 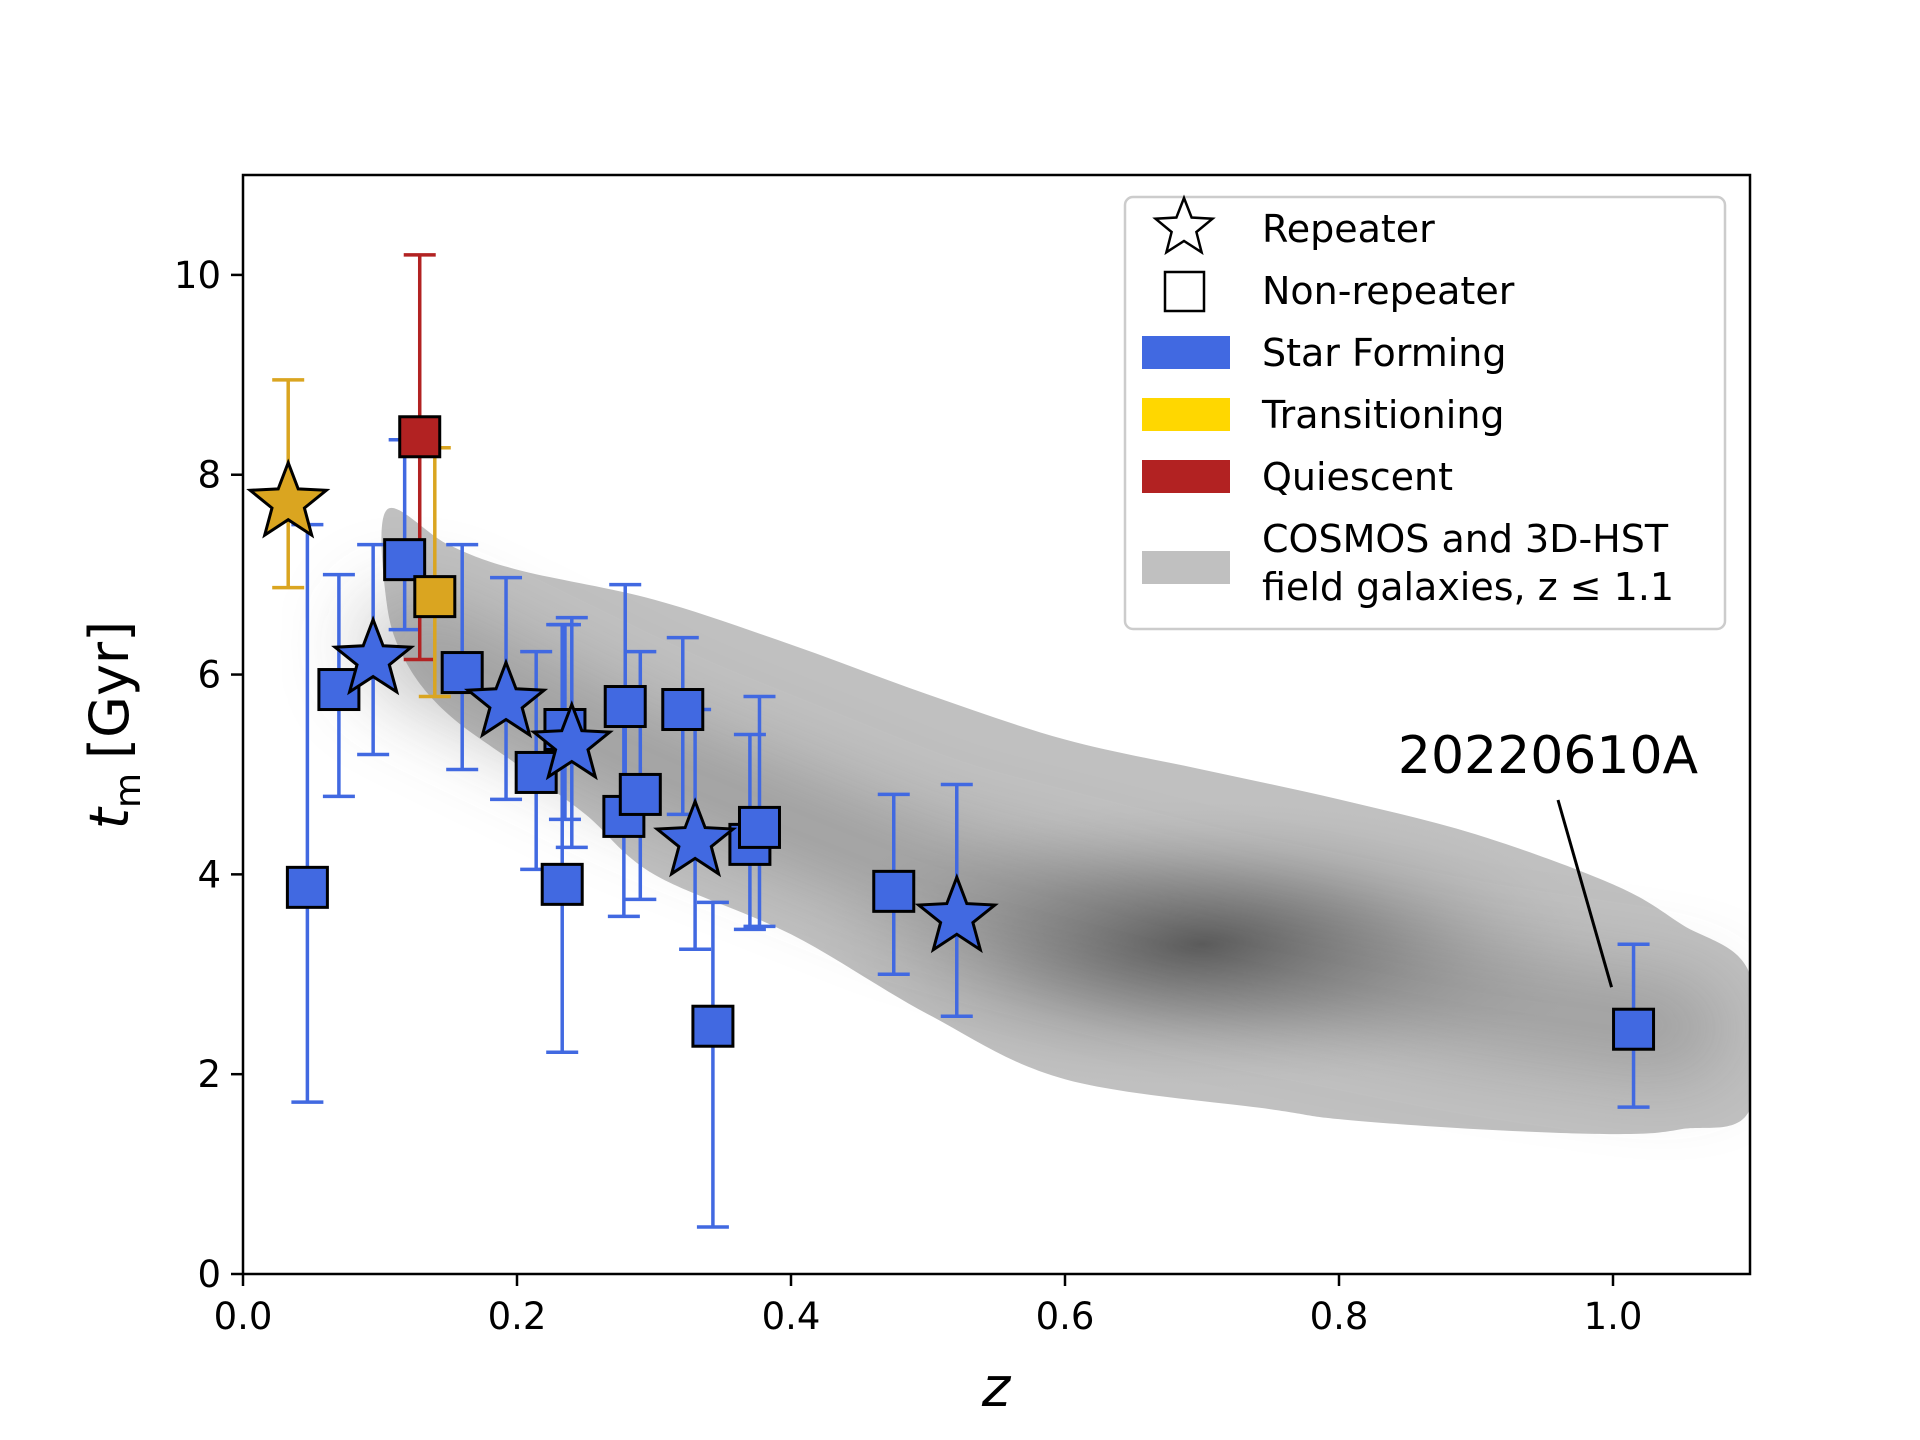 What do you see at coordinates (1384, 353) in the screenshot?
I see `legend-label-star-forming: Star Forming` at bounding box center [1384, 353].